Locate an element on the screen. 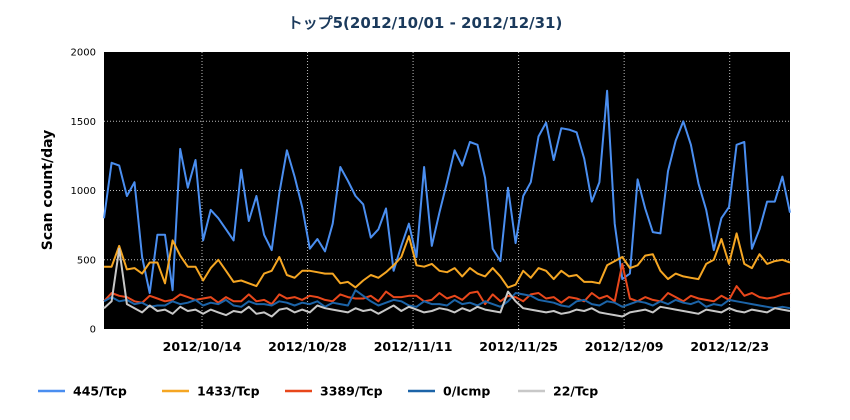 This screenshot has width=850, height=420. legend-label: 0/Icmp is located at coordinates (466, 391).